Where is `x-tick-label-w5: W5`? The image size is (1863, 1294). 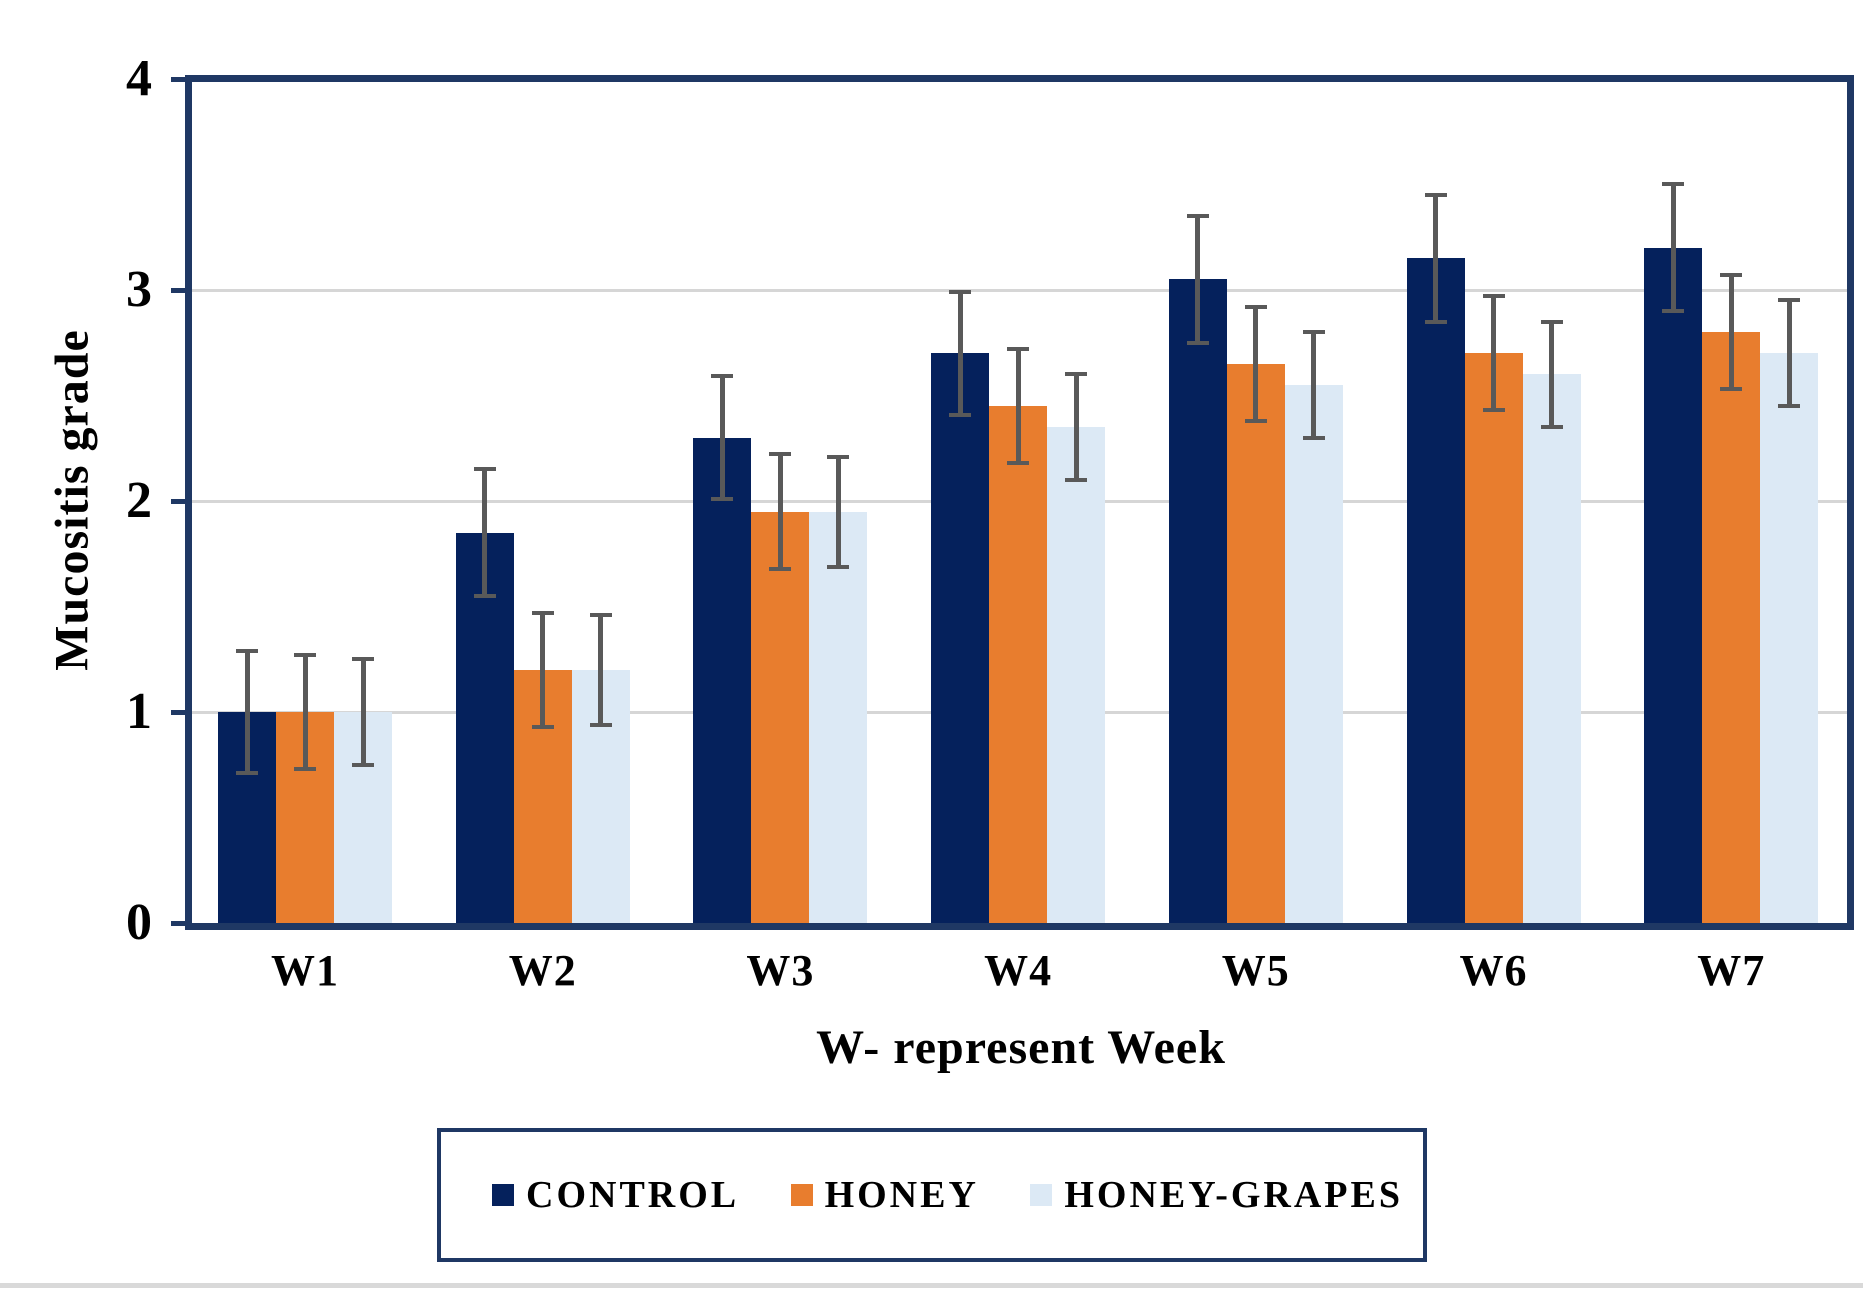
x-tick-label-w5: W5 is located at coordinates (1255, 970).